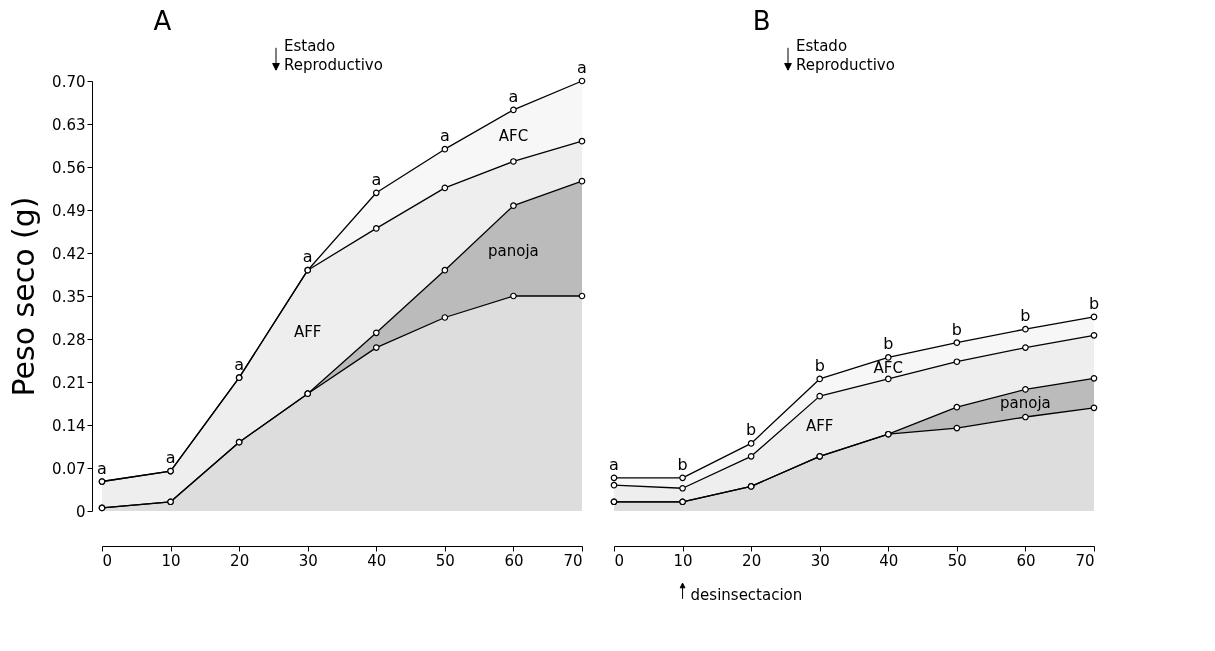 The width and height of the screenshot is (1215, 651). I want to click on y-tick-label: 0, so click(80, 511).